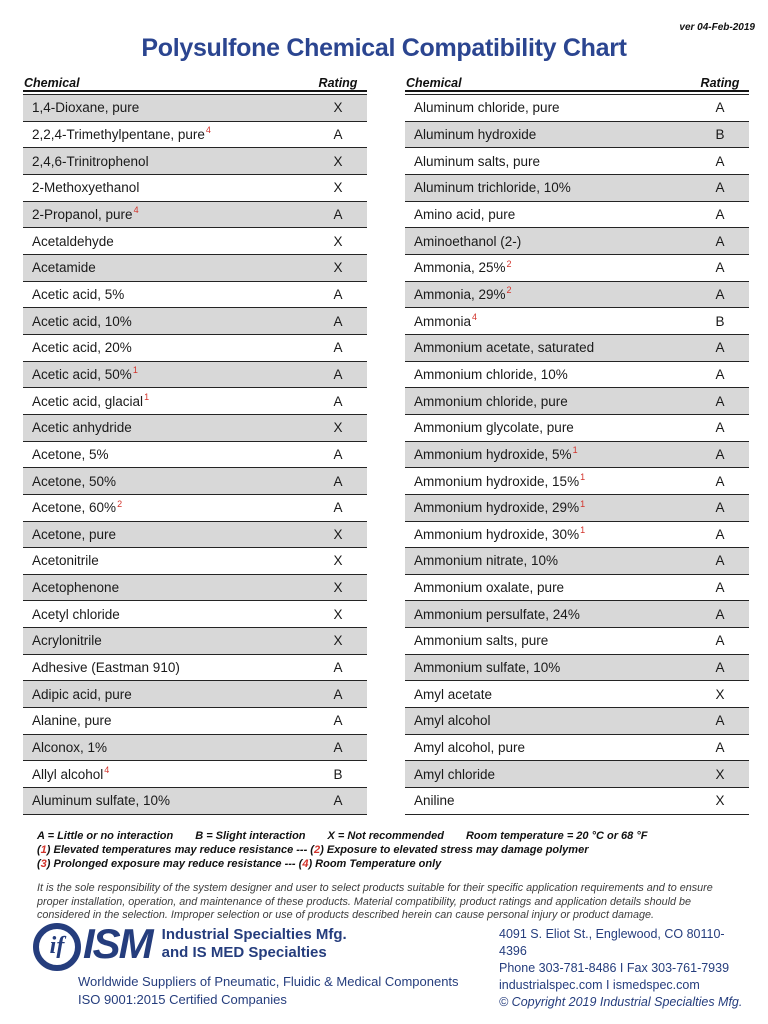 Image resolution: width=768 pixels, height=1024 pixels. Describe the element at coordinates (195, 428) in the screenshot. I see `table-row: Acetic anhydride X` at that location.